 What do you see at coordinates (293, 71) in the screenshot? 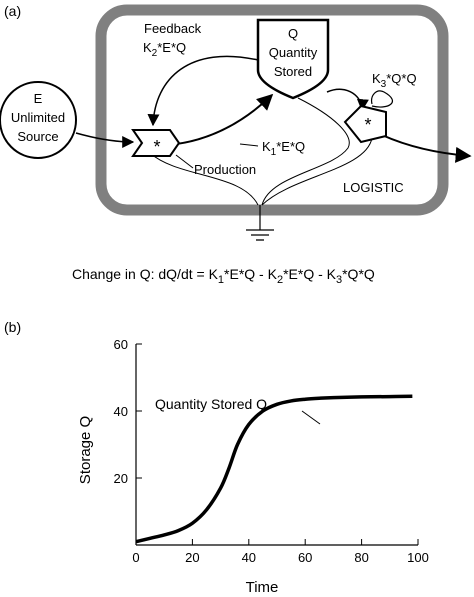
I see `storage-line-3: Stored` at bounding box center [293, 71].